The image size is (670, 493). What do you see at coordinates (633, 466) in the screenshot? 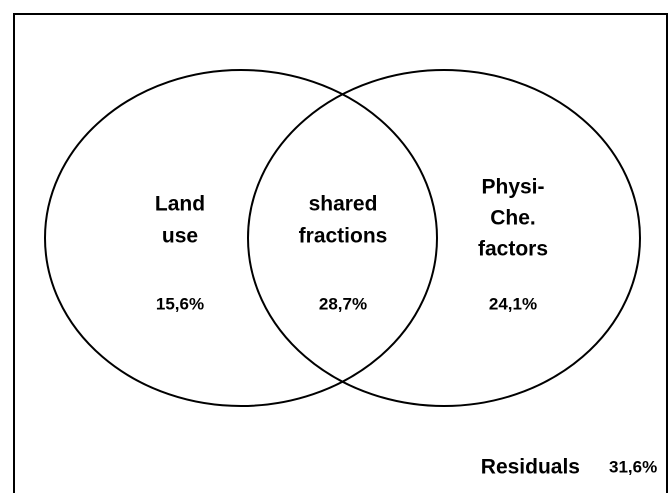
I see `residuals-value: 31,6%` at bounding box center [633, 466].